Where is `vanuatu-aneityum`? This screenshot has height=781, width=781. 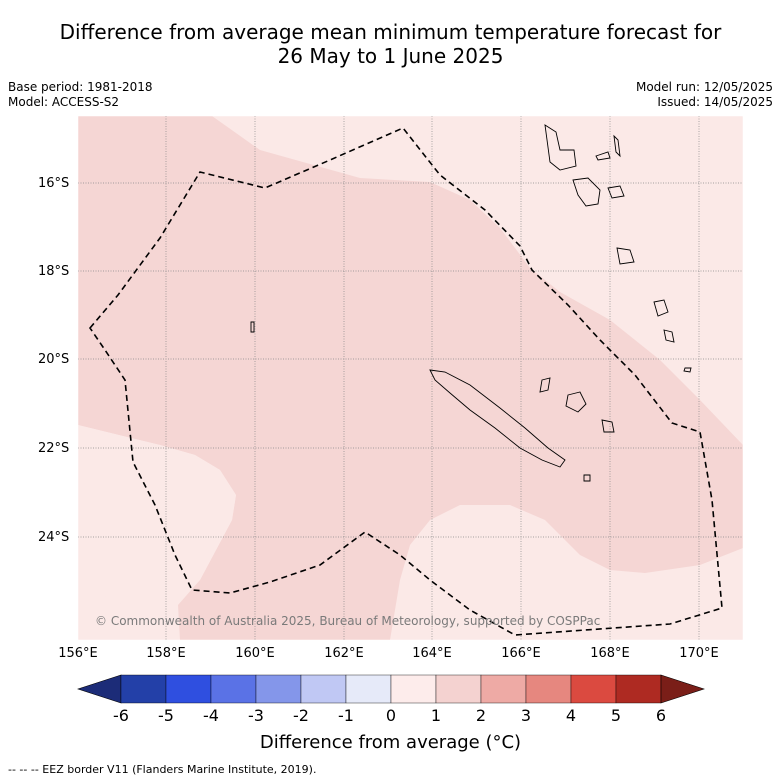
vanuatu-aneityum is located at coordinates (669, 336).